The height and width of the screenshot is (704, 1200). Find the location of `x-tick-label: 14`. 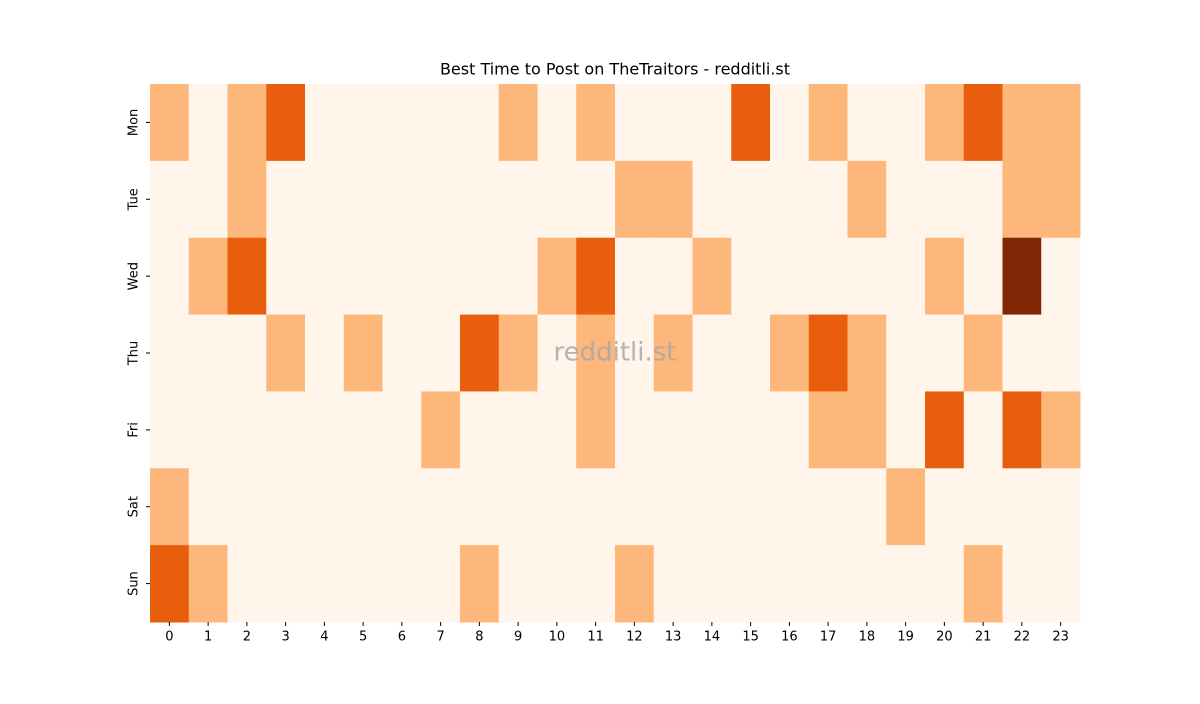

x-tick-label: 14 is located at coordinates (712, 637).